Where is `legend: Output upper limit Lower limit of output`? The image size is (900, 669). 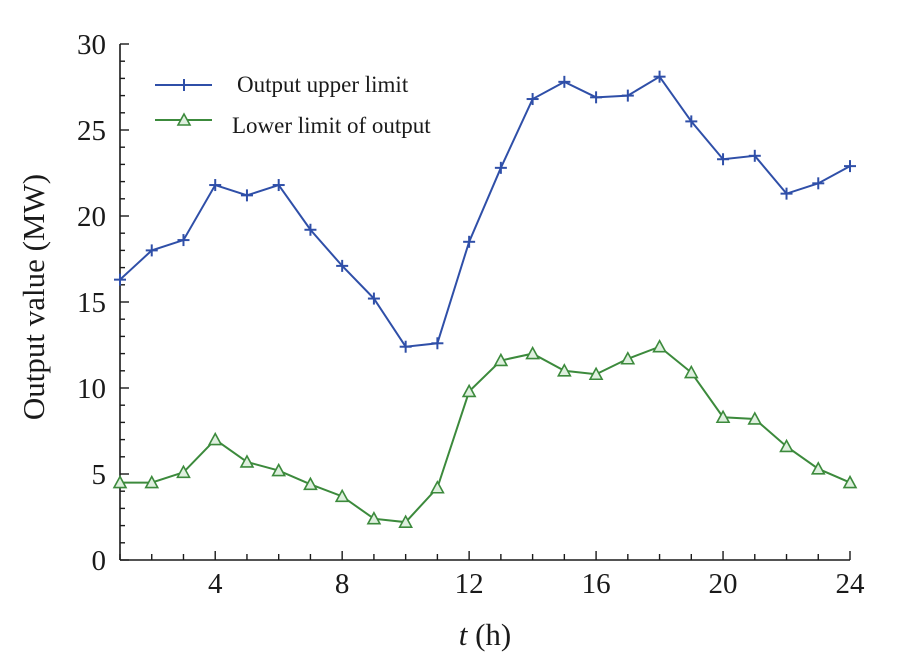 legend: Output upper limit Lower limit of output is located at coordinates (293, 105).